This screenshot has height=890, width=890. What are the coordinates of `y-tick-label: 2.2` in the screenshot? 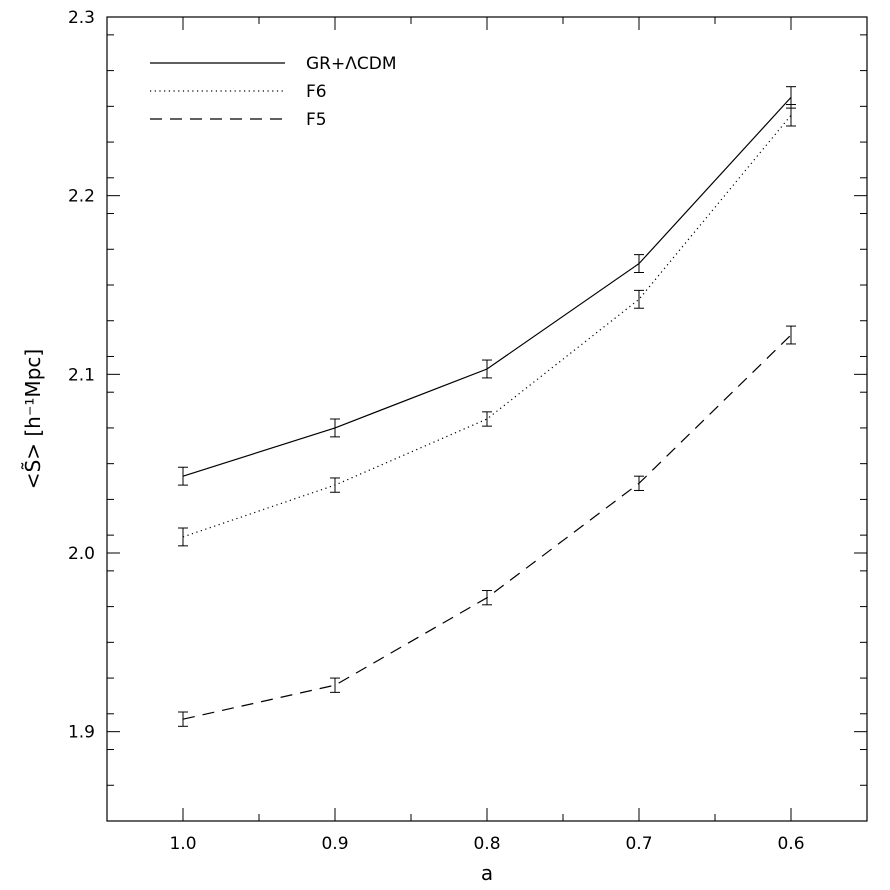 It's located at (81, 197).